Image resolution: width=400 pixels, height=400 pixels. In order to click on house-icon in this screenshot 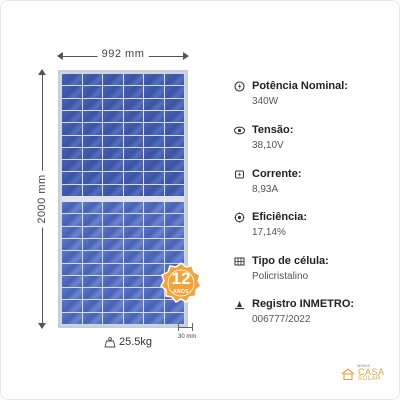, I will do `click(348, 374)`.